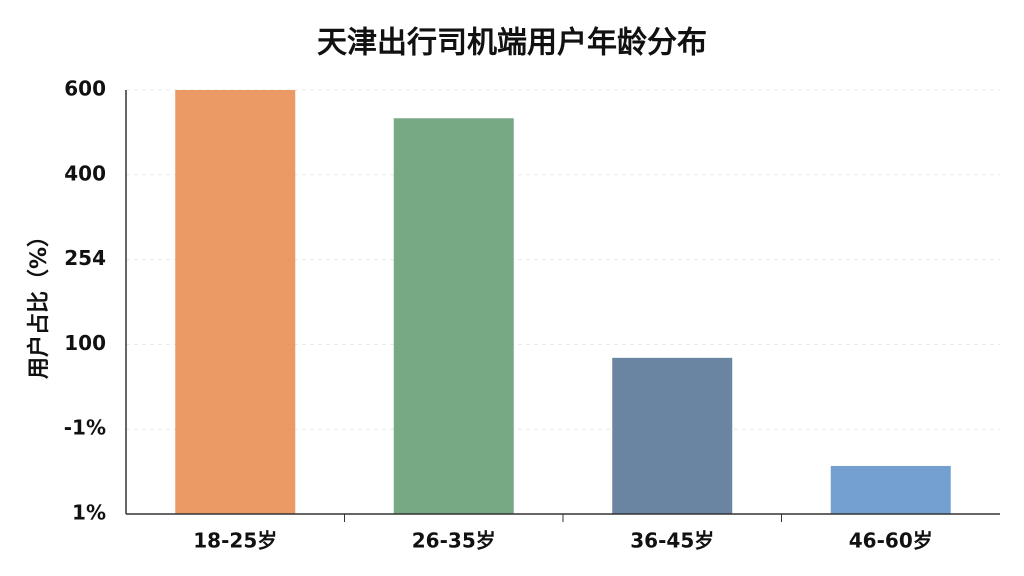 This screenshot has width=1024, height=576. I want to click on x-tick-label: 46-60岁, so click(891, 541).